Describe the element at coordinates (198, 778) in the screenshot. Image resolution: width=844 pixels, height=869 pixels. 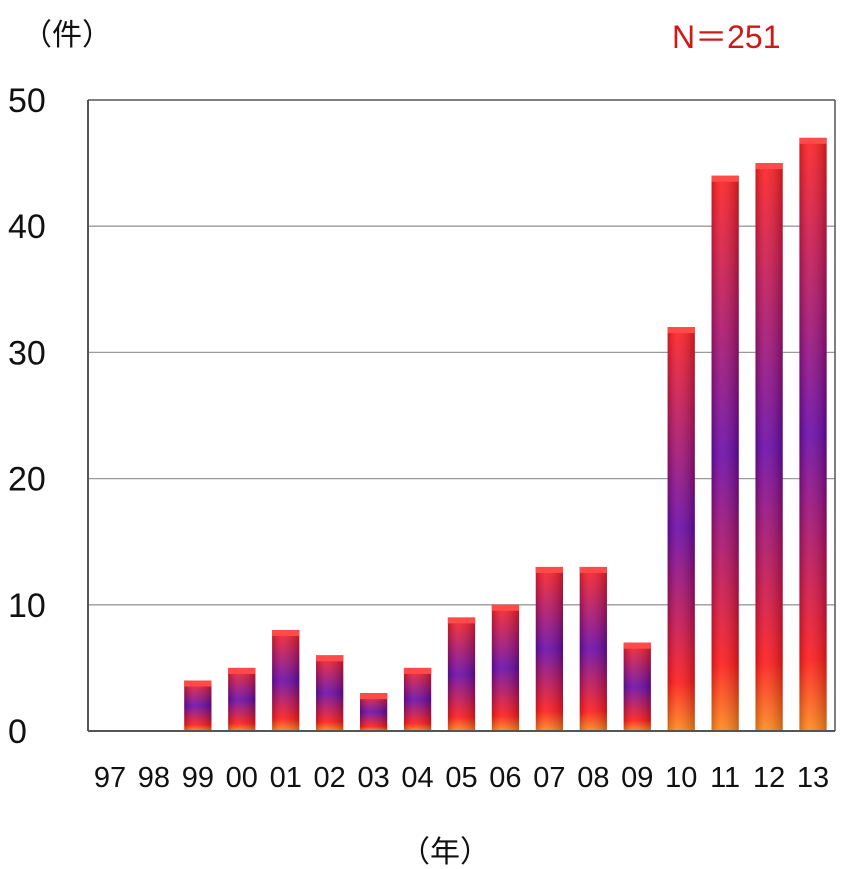
I see `x-tick-label: 99` at that location.